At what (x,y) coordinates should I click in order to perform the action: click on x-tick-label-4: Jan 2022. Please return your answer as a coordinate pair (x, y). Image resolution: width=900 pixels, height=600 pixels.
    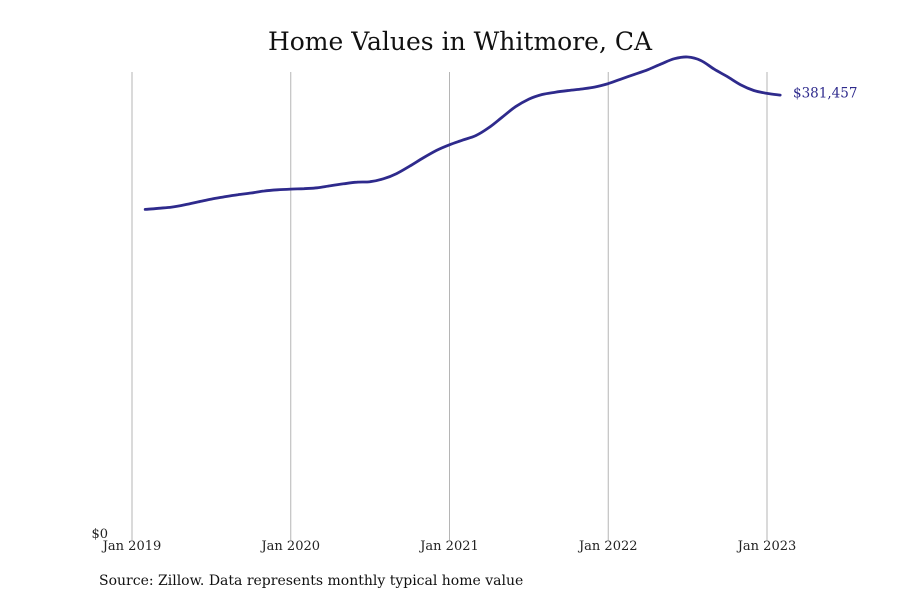
    Looking at the image, I should click on (607, 546).